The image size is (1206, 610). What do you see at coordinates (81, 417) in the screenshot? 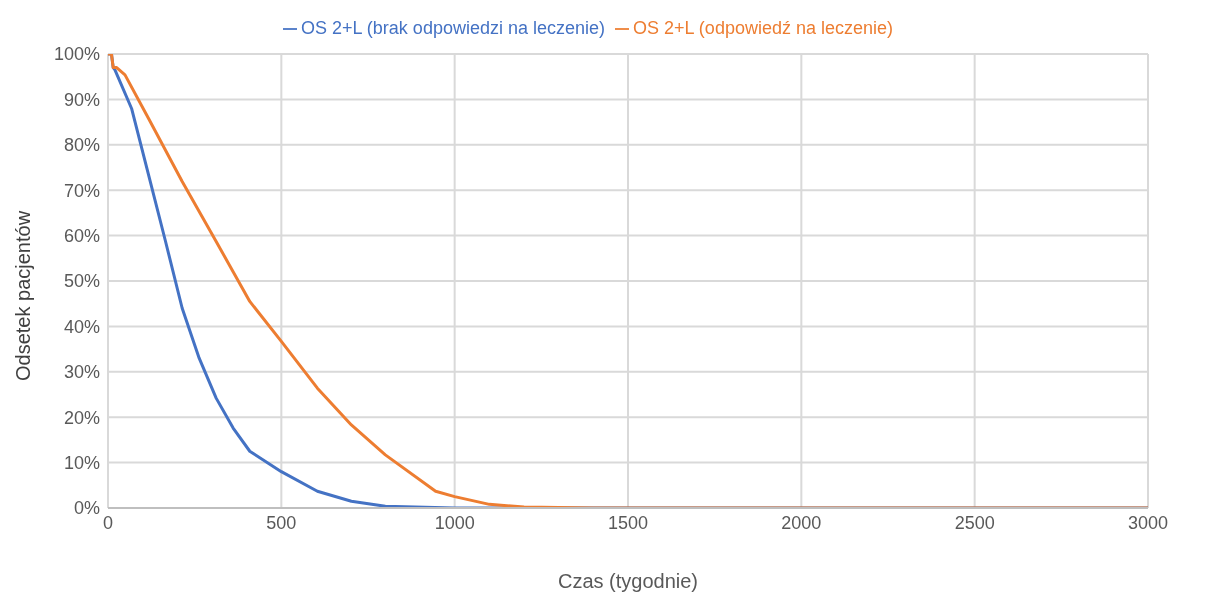
I see `y-tick-label: 20%` at bounding box center [81, 417].